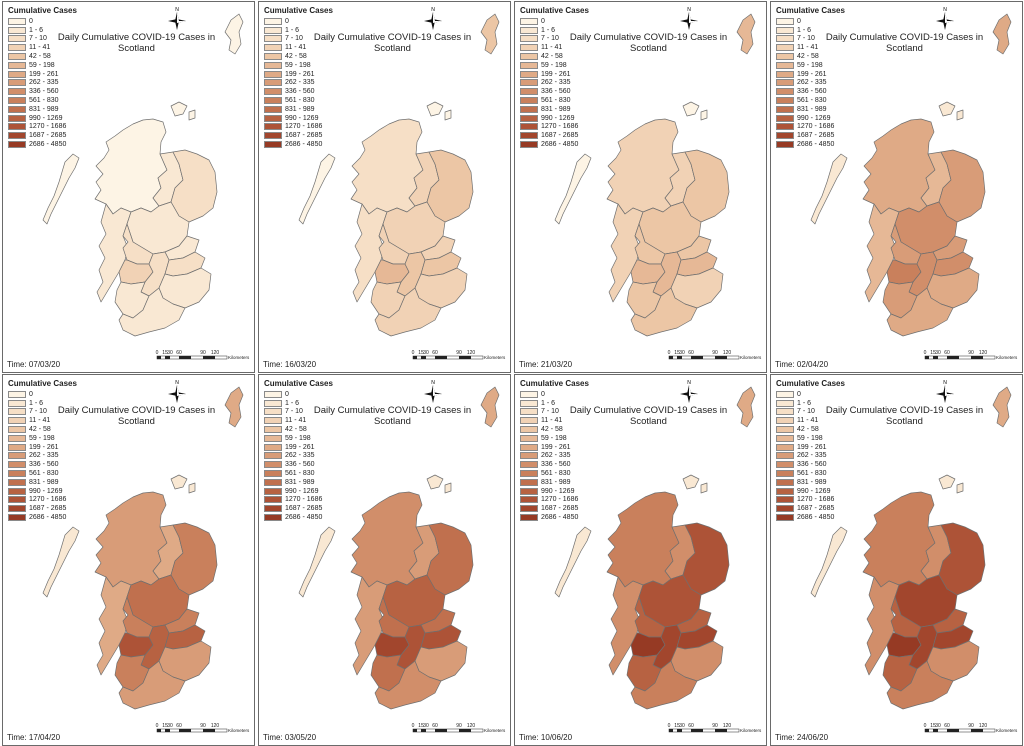 This screenshot has width=1024, height=746. Describe the element at coordinates (810, 47) in the screenshot. I see `legend-item: 11 - 41` at that location.